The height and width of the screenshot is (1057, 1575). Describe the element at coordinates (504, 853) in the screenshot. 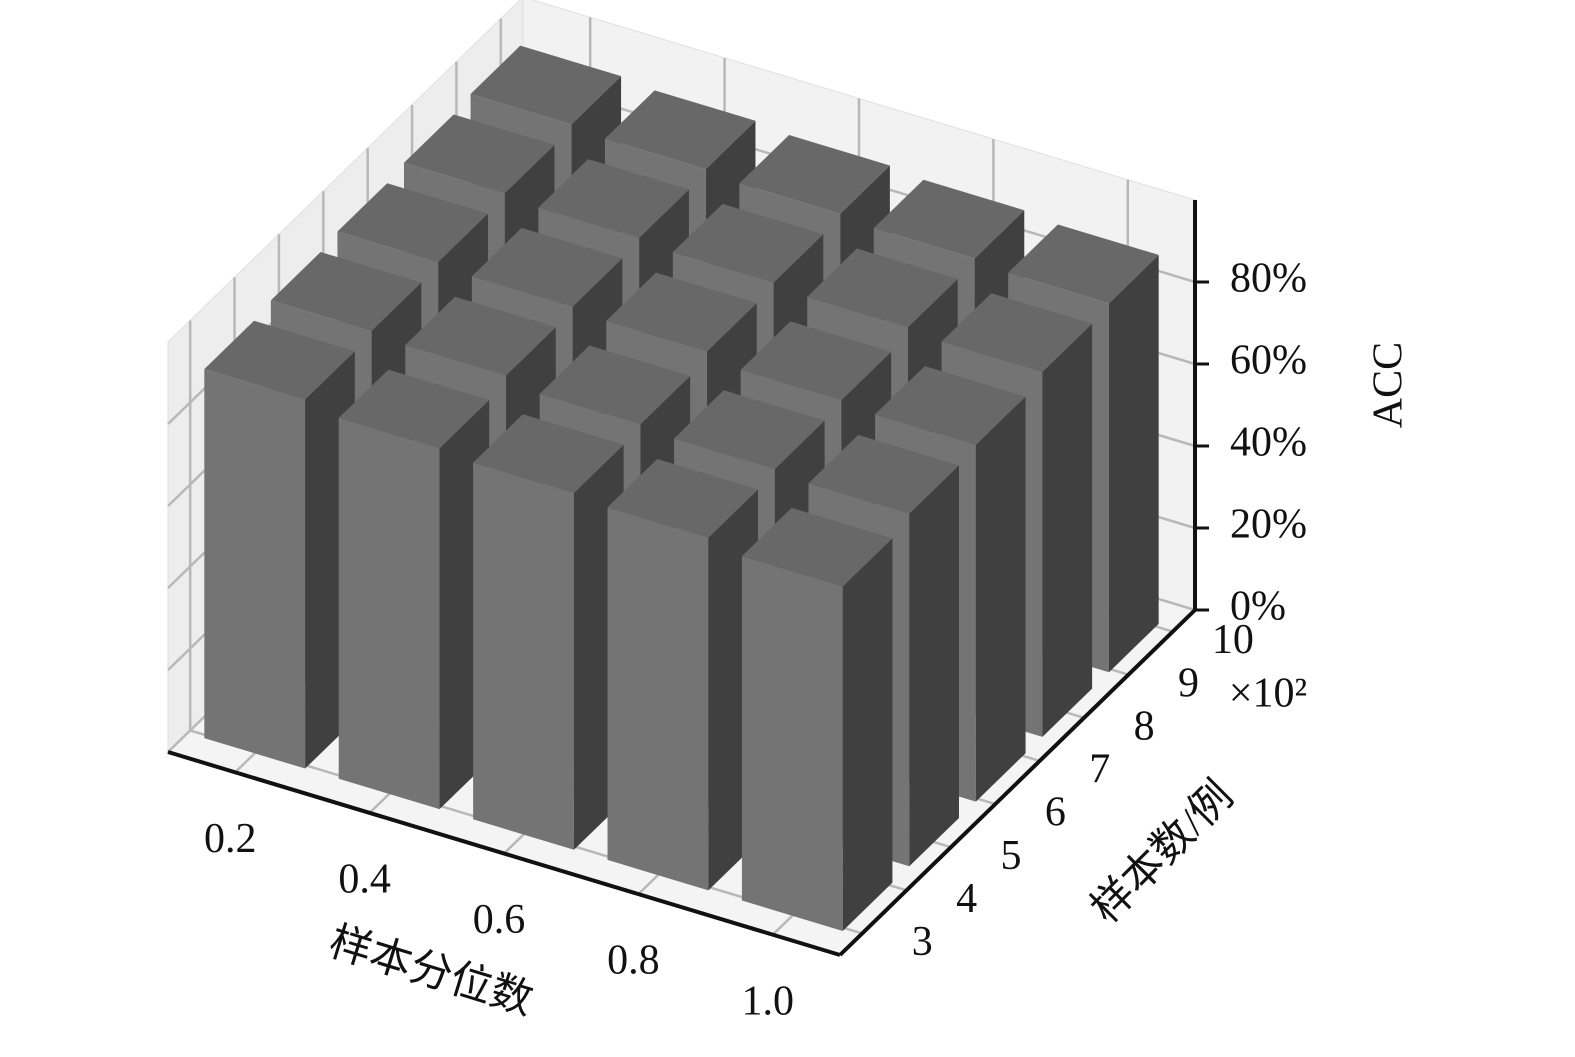

I see `x-axis` at that location.